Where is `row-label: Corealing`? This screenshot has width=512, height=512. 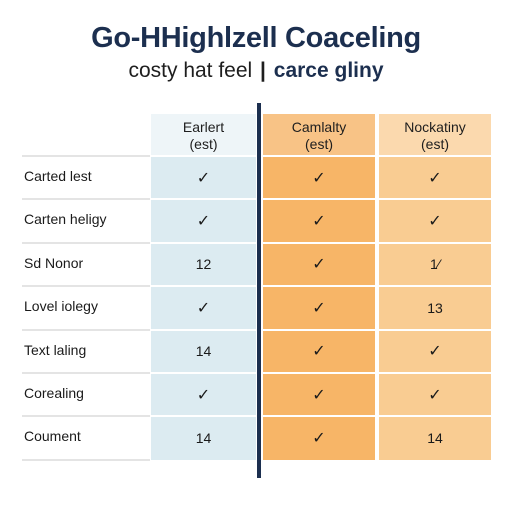
row-label: Corealing is located at coordinates (54, 393).